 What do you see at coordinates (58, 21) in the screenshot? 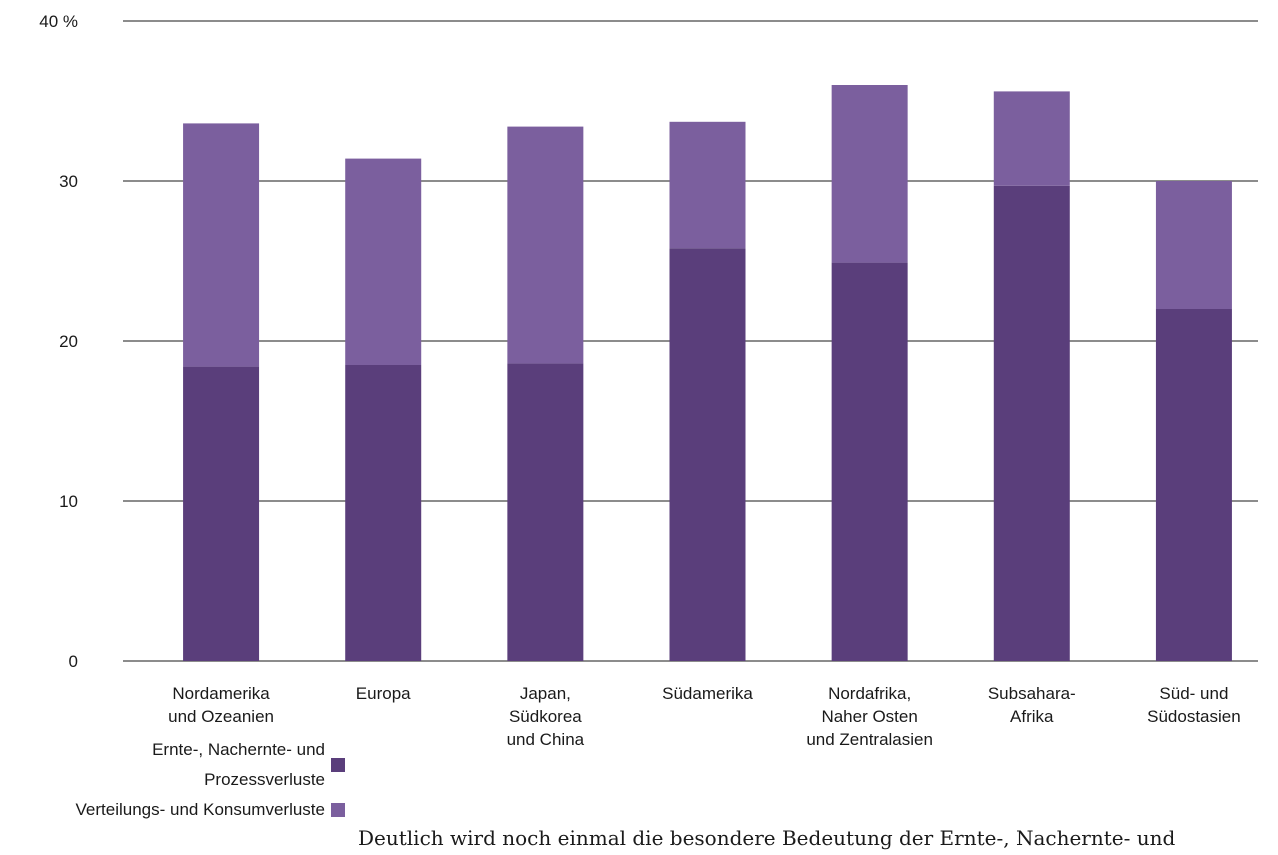
I see `y-tick-label: 40 %` at bounding box center [58, 21].